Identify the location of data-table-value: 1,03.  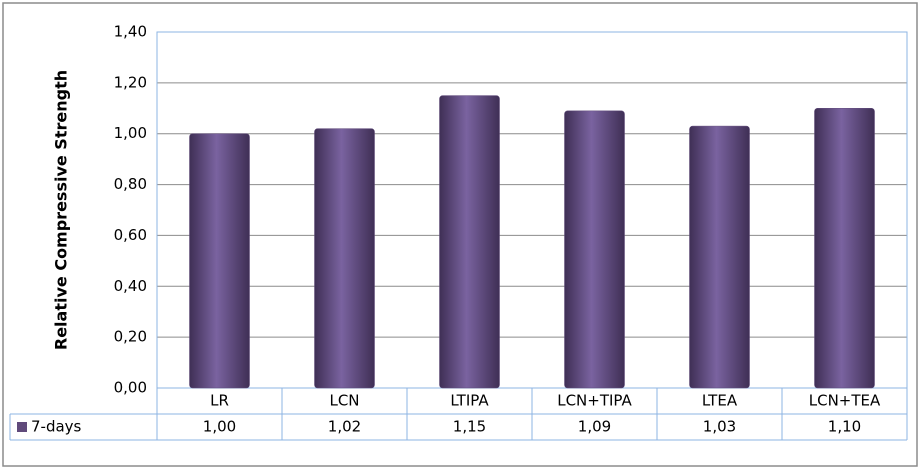
(719, 427).